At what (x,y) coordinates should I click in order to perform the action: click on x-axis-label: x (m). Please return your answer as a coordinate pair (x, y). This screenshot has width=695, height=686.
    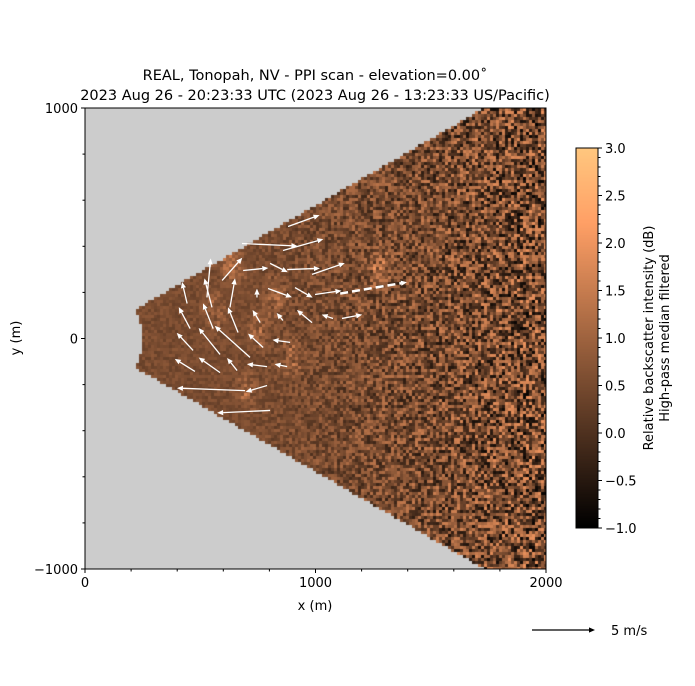
    Looking at the image, I should click on (315, 606).